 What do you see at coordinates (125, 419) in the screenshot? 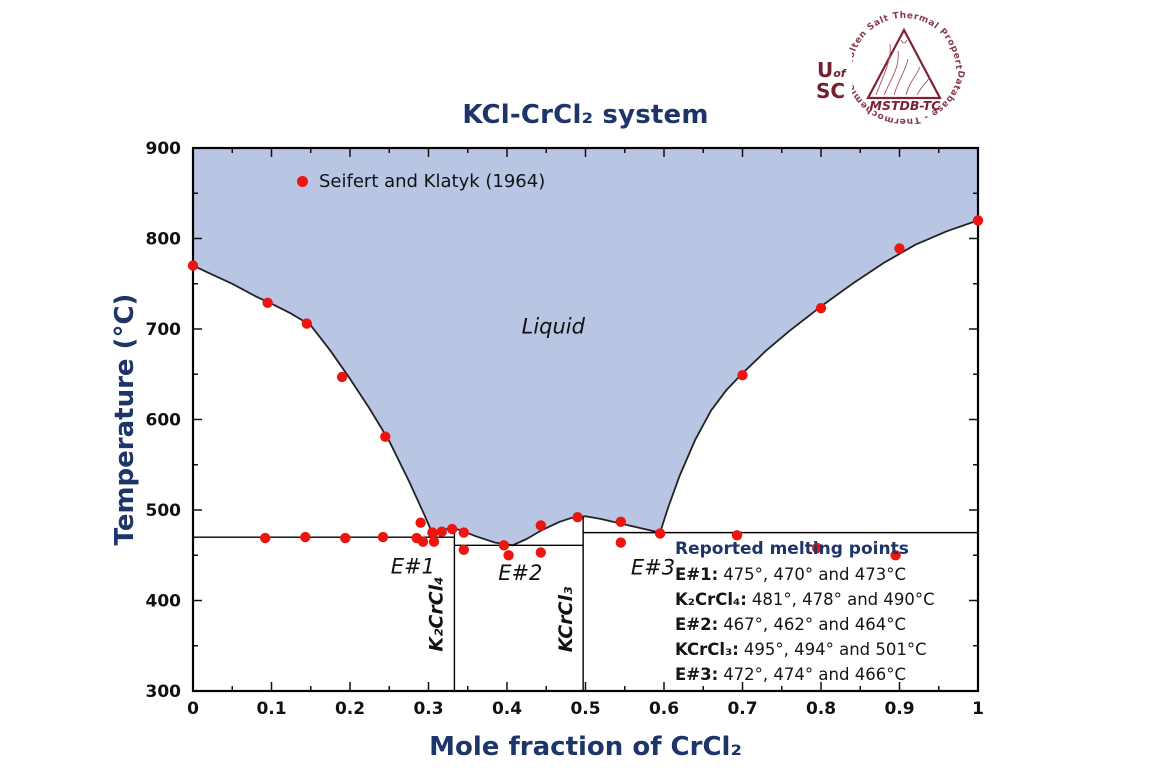
I see `y-axis-label: Temperature (°C)` at bounding box center [125, 419].